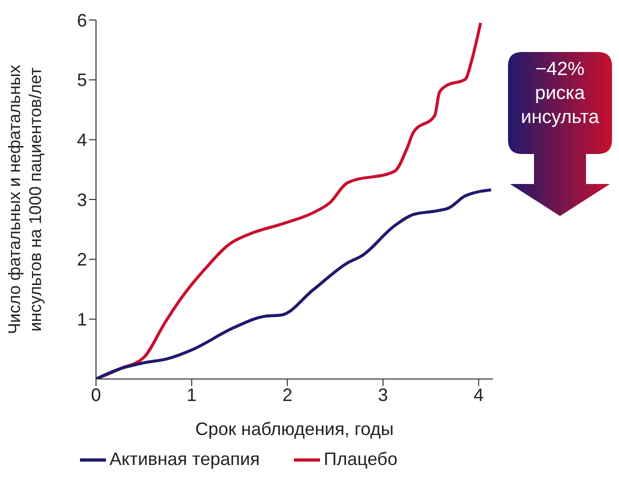  Describe the element at coordinates (361, 458) in the screenshot. I see `legend-label: Плацебо` at that location.